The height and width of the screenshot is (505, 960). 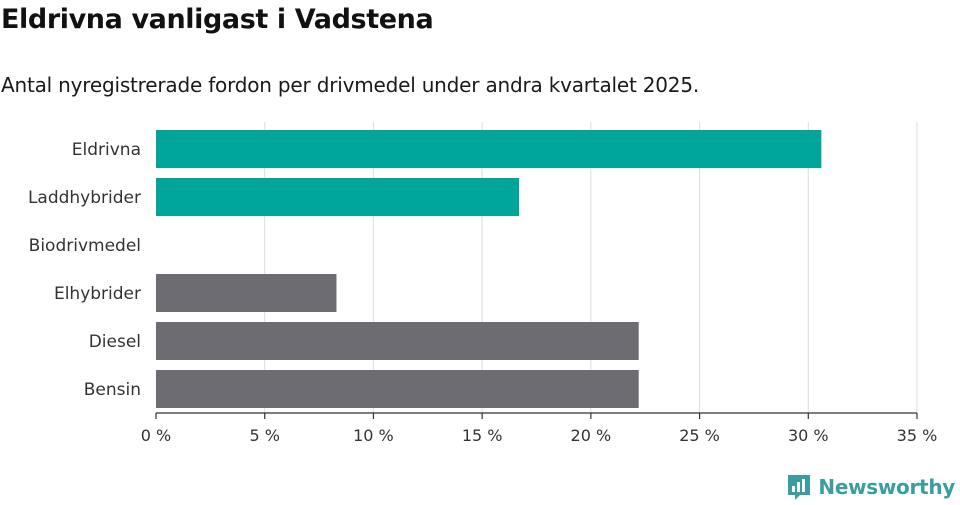 What do you see at coordinates (397, 341) in the screenshot?
I see `bar-diesel` at bounding box center [397, 341].